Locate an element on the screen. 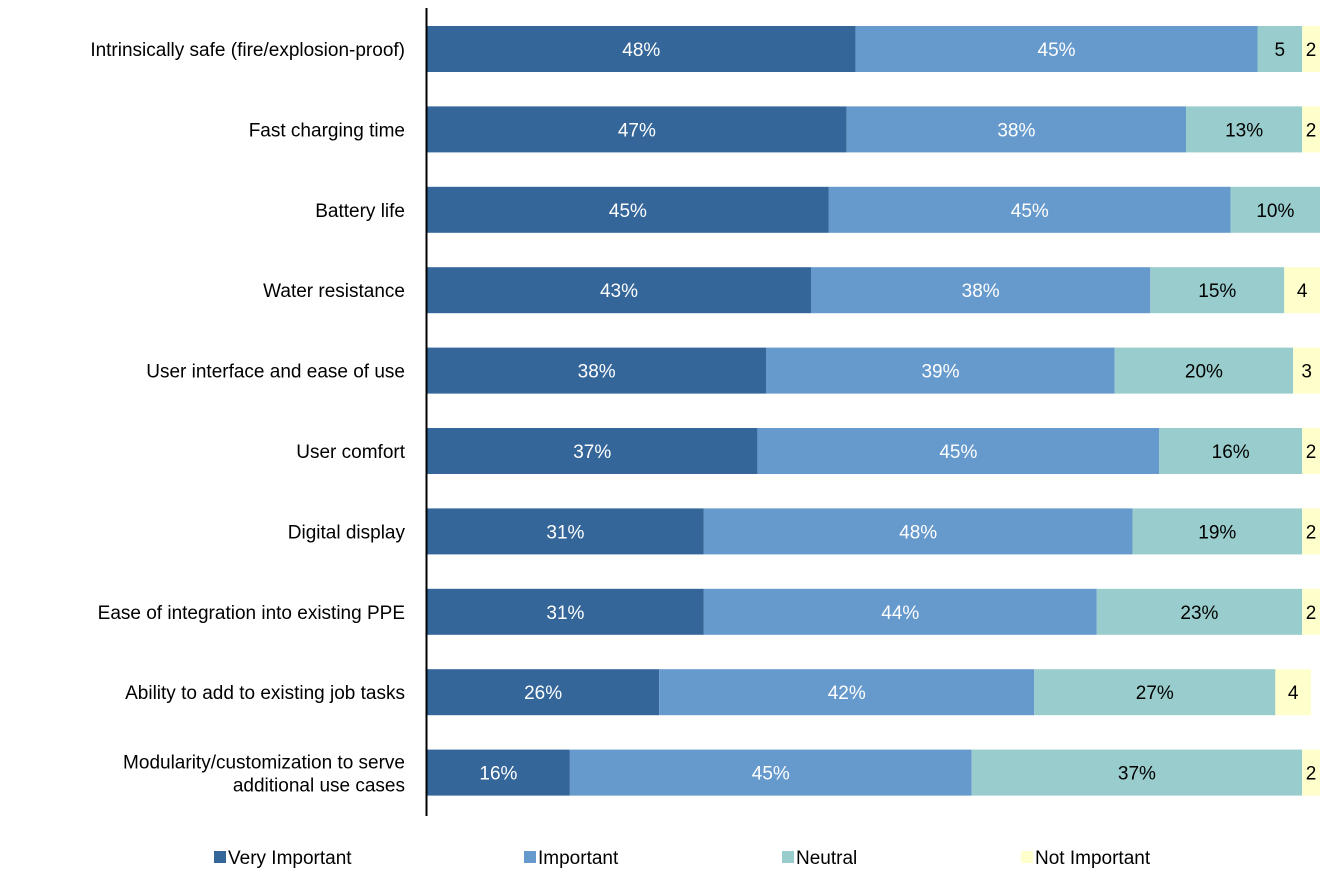 The width and height of the screenshot is (1327, 885). bar-important-ability-to-add-to-existing-job-tasks is located at coordinates (847, 692).